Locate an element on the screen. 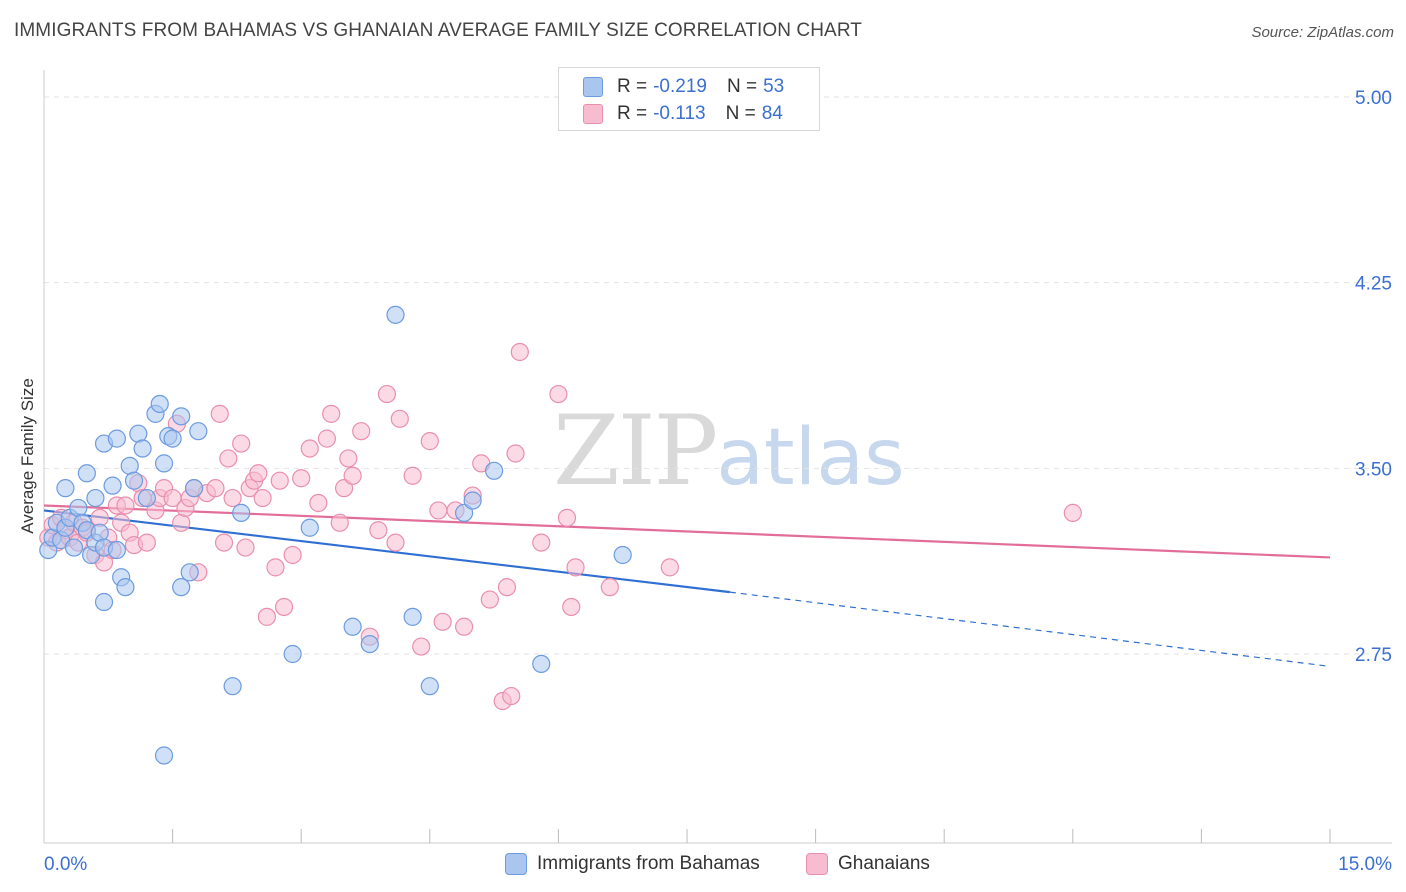 The height and width of the screenshot is (892, 1406). legend-r-value: -0.219 is located at coordinates (680, 86).